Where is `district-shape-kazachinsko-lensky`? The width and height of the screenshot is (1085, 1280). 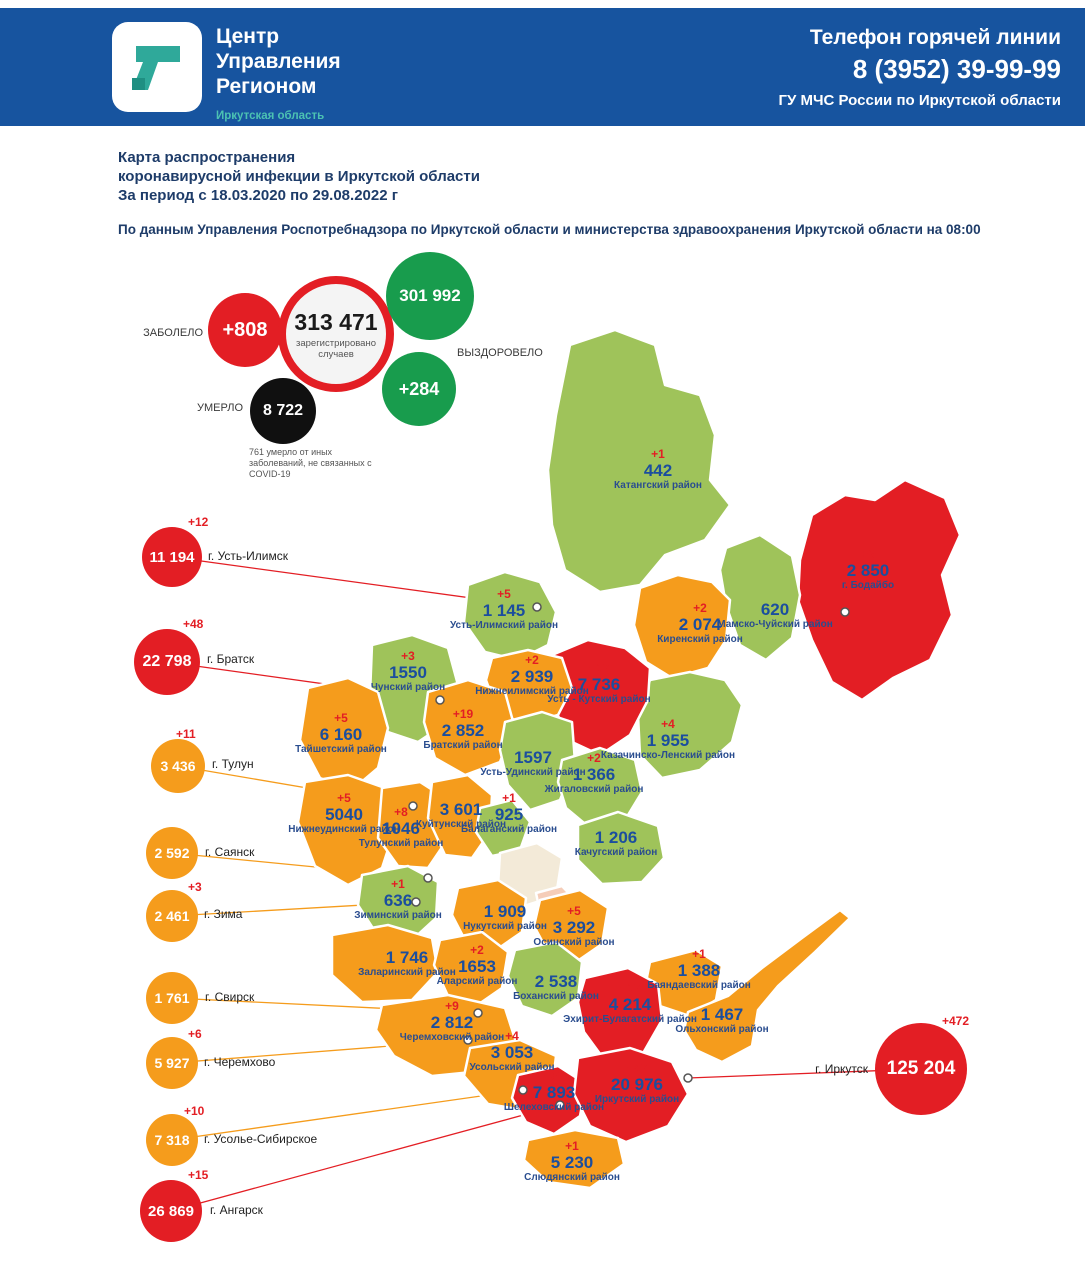
district-shape-kazachinsko-lensky is located at coordinates (690, 725).